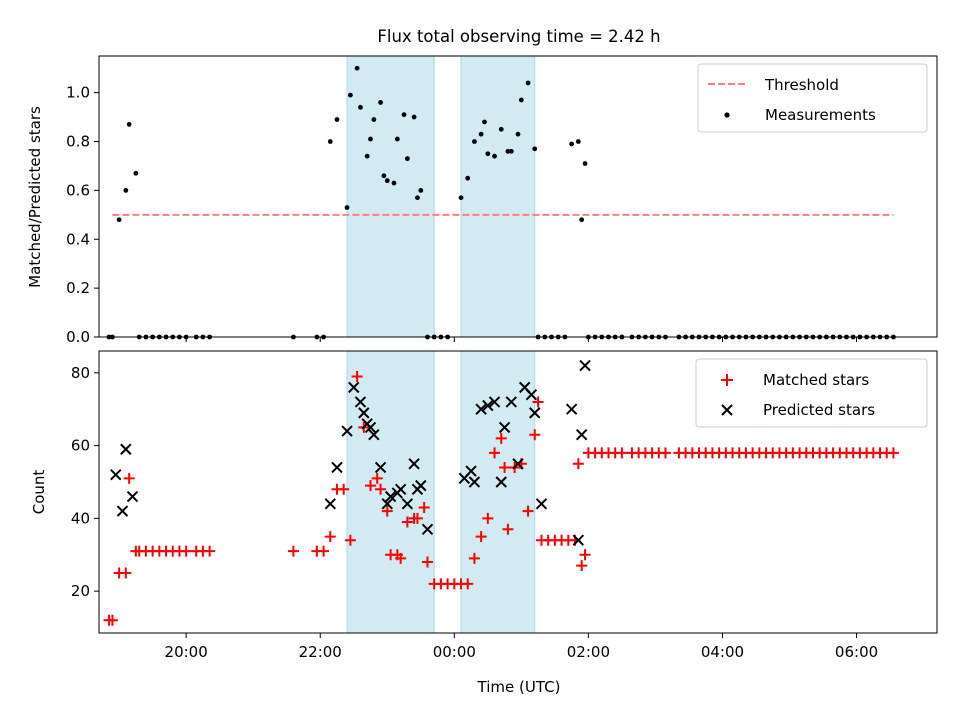  Describe the element at coordinates (820, 115) in the screenshot. I see `legend-measurements-label: Measurements` at that location.